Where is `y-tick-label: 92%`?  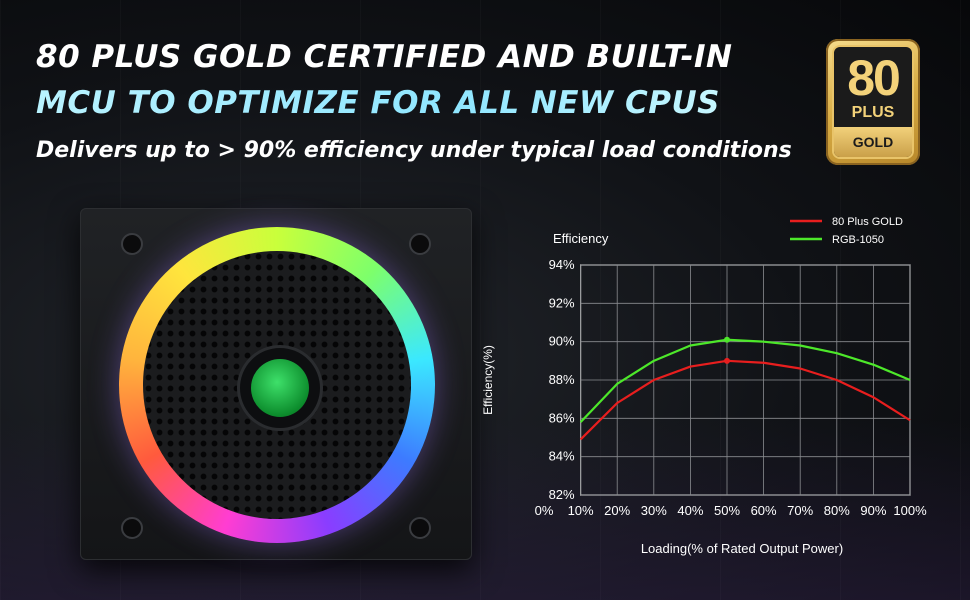 y-tick-label: 92% is located at coordinates (562, 302).